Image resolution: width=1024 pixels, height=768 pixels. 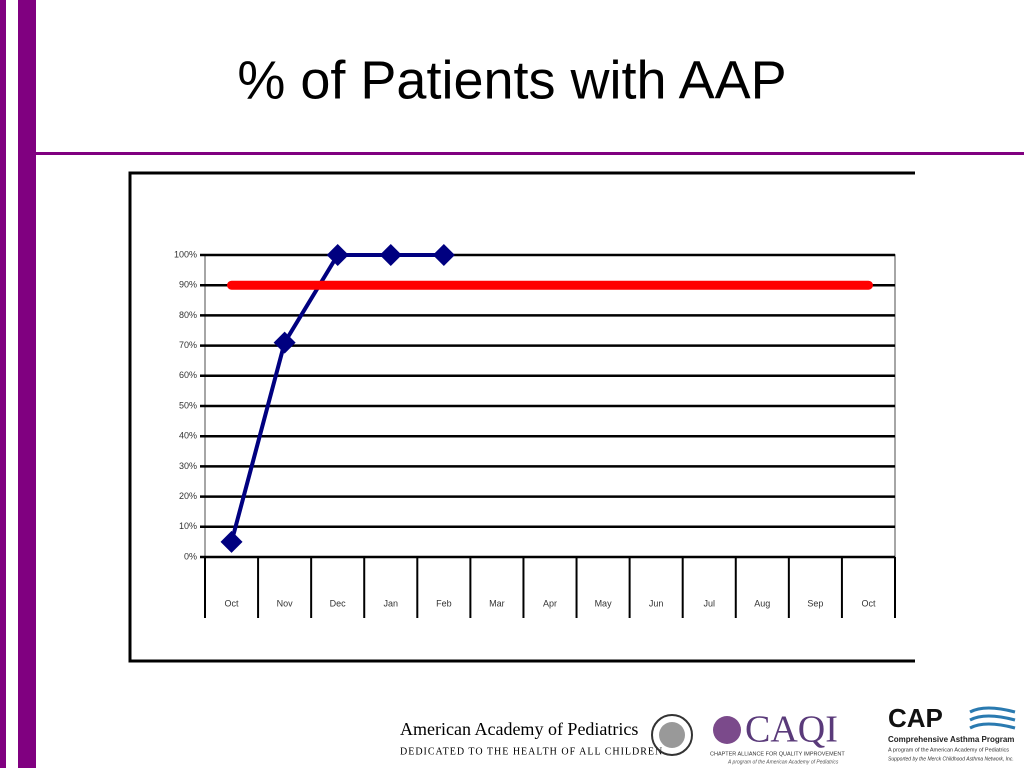 What do you see at coordinates (791, 730) in the screenshot?
I see `caqi-name: CAQI` at bounding box center [791, 730].